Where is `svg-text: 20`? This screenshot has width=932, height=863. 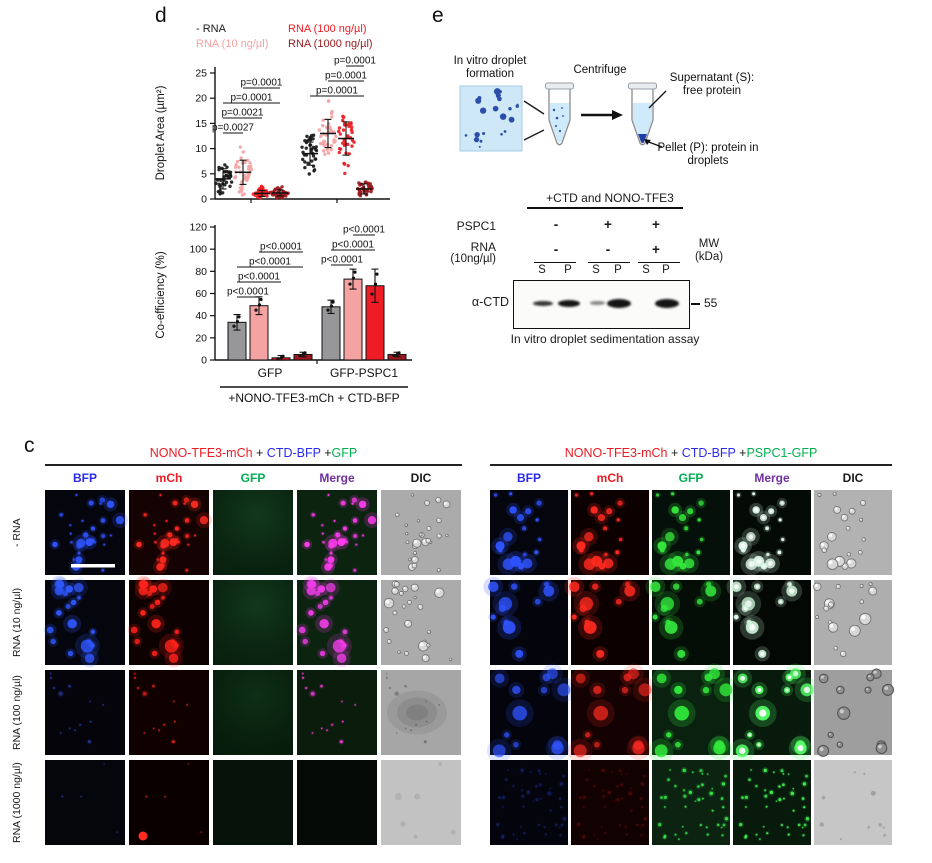
svg-text: 20 is located at coordinates (201, 99).